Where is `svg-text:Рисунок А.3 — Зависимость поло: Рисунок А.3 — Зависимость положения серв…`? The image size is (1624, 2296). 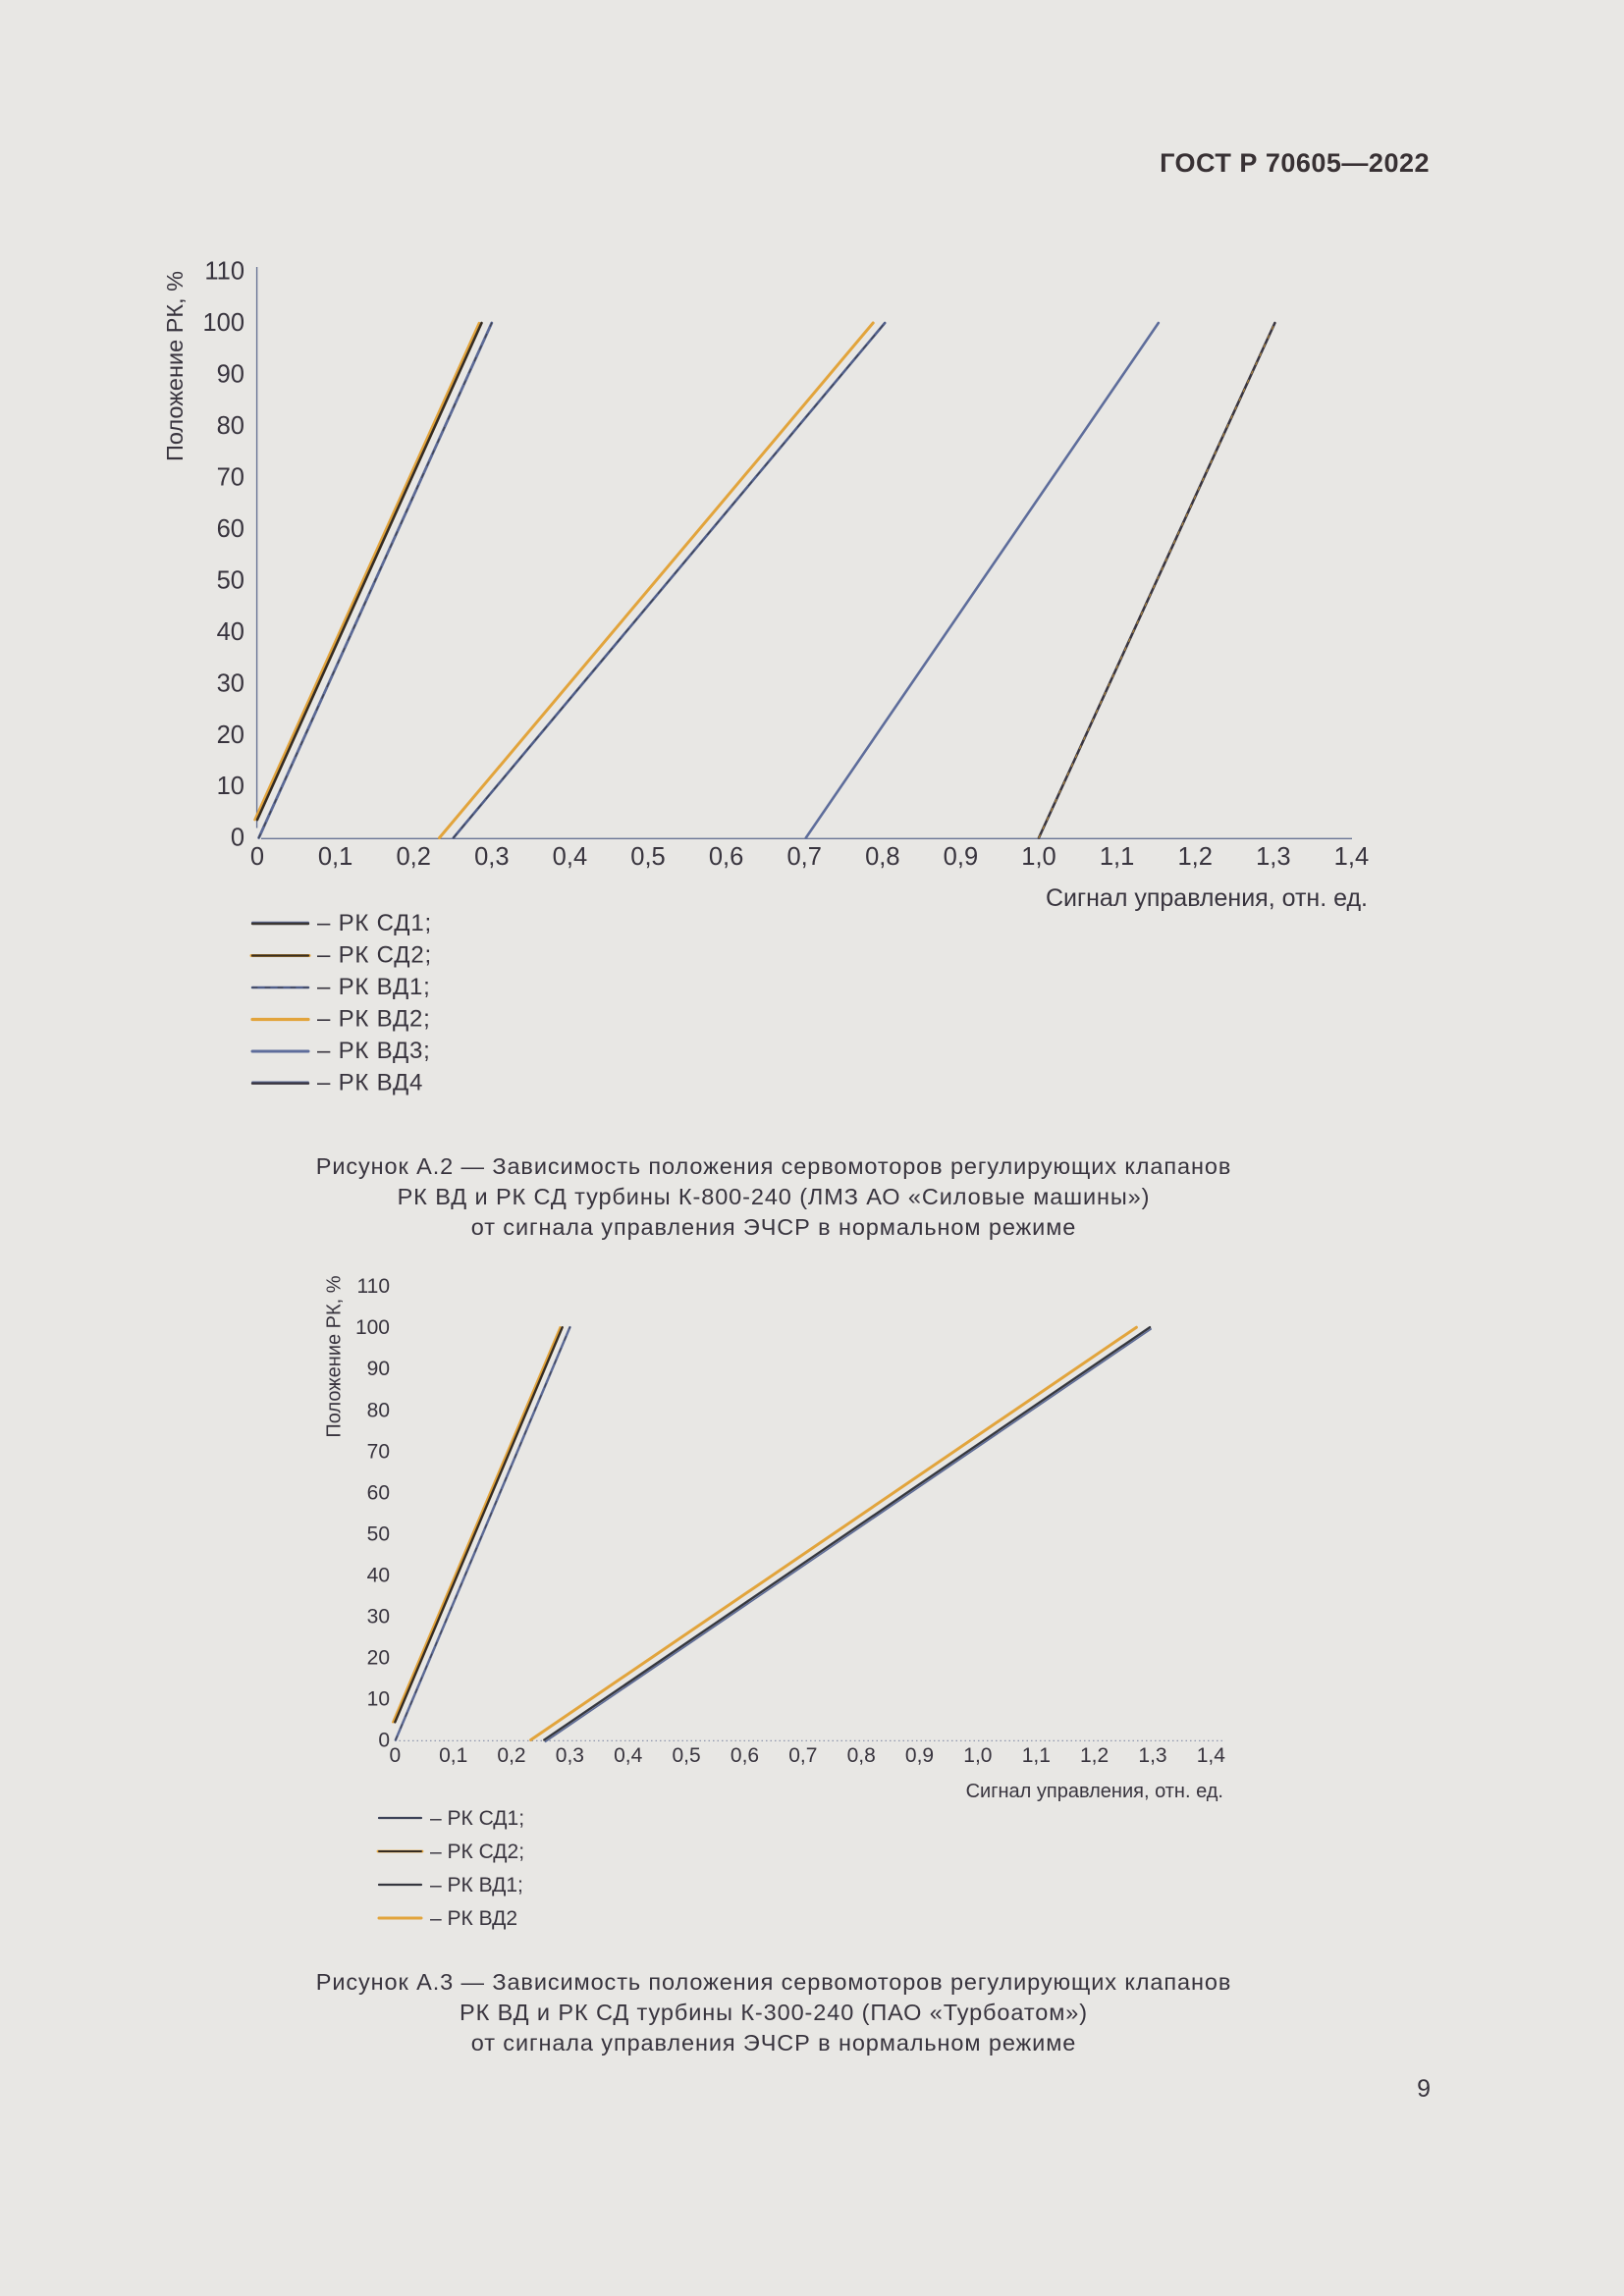
svg-text:Рисунок А.3 — Зависимость поло: Рисунок А.3 — Зависимость положения серв… is located at coordinates (773, 1982).